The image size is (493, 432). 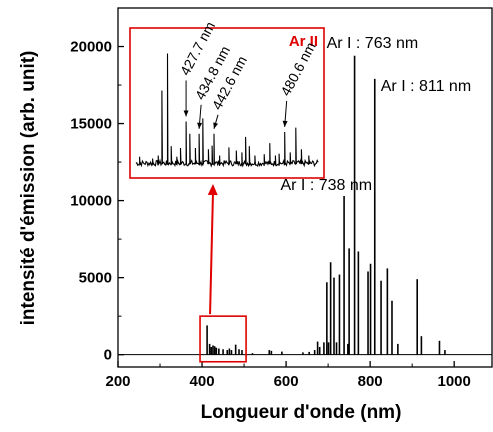 What do you see at coordinates (370, 381) in the screenshot?
I see `x-tick-label: 800` at bounding box center [370, 381].